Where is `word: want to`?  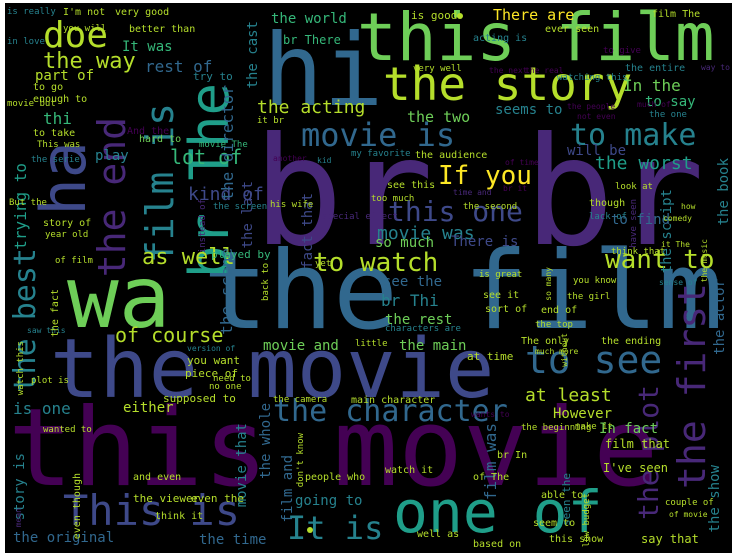 word: want to is located at coordinates (660, 260).